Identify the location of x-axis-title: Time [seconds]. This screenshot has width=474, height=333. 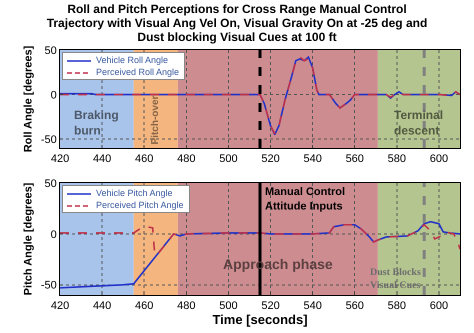
(260, 320).